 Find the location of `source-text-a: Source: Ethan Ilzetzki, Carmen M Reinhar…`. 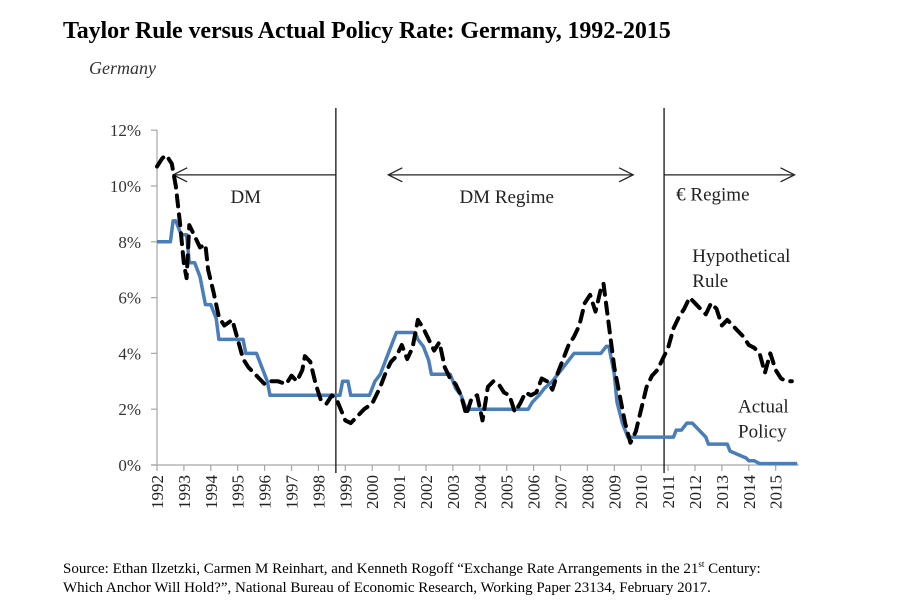

source-text-a: Source: Ethan Ilzetzki, Carmen M Reinhar… is located at coordinates (381, 569).